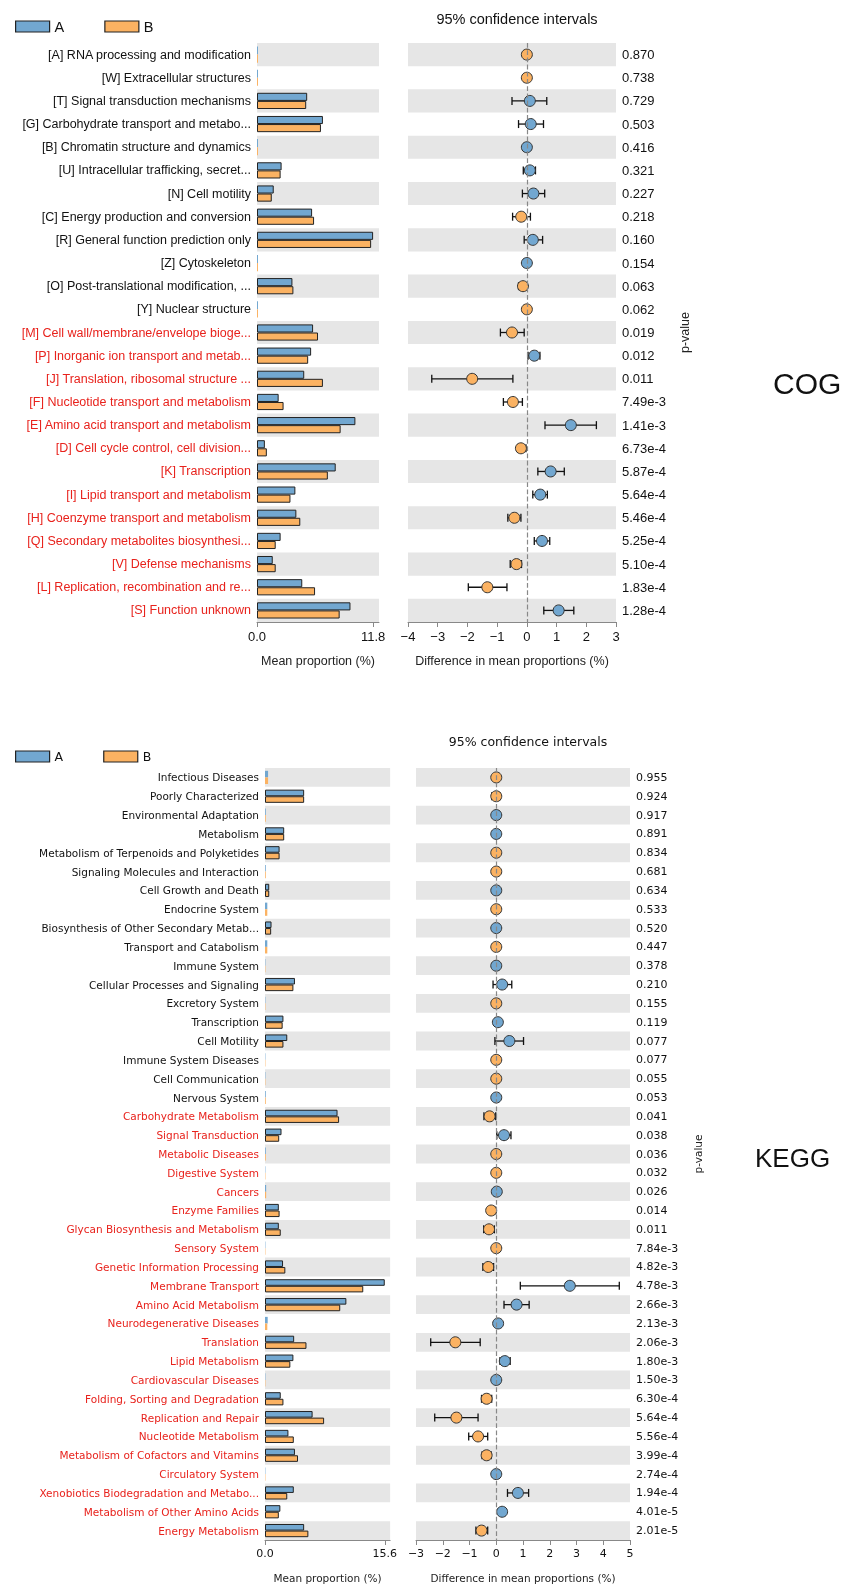 The height and width of the screenshot is (1588, 843). I want to click on y-tick-label: [I] Lipid transport and metabolism, so click(158, 494).